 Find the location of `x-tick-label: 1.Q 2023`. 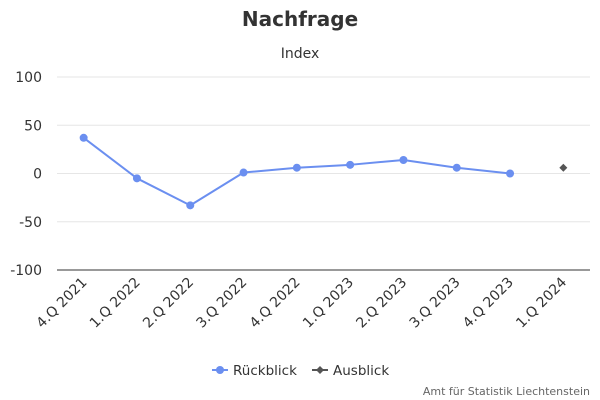

x-tick-label: 1.Q 2023 is located at coordinates (328, 303).